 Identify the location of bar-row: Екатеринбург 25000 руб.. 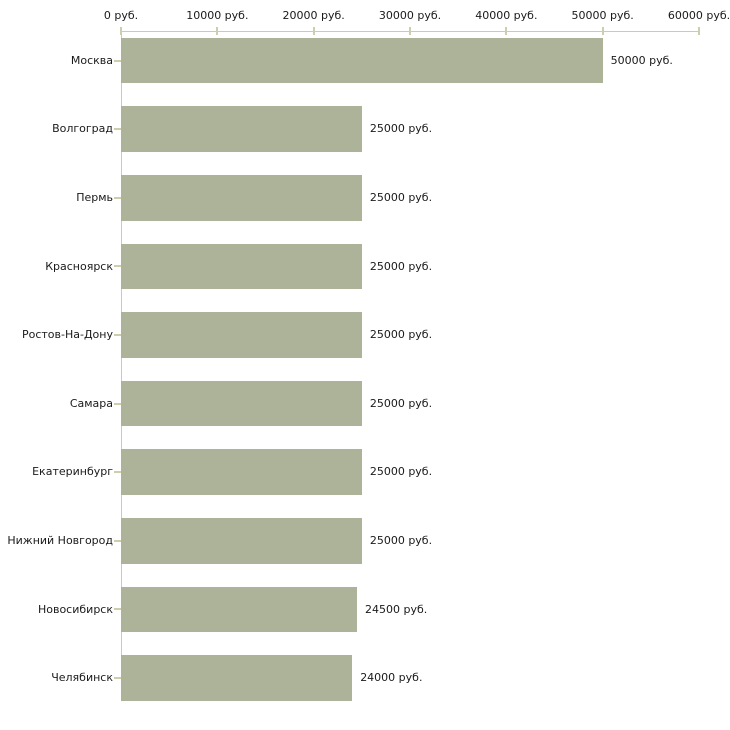
(365, 472).